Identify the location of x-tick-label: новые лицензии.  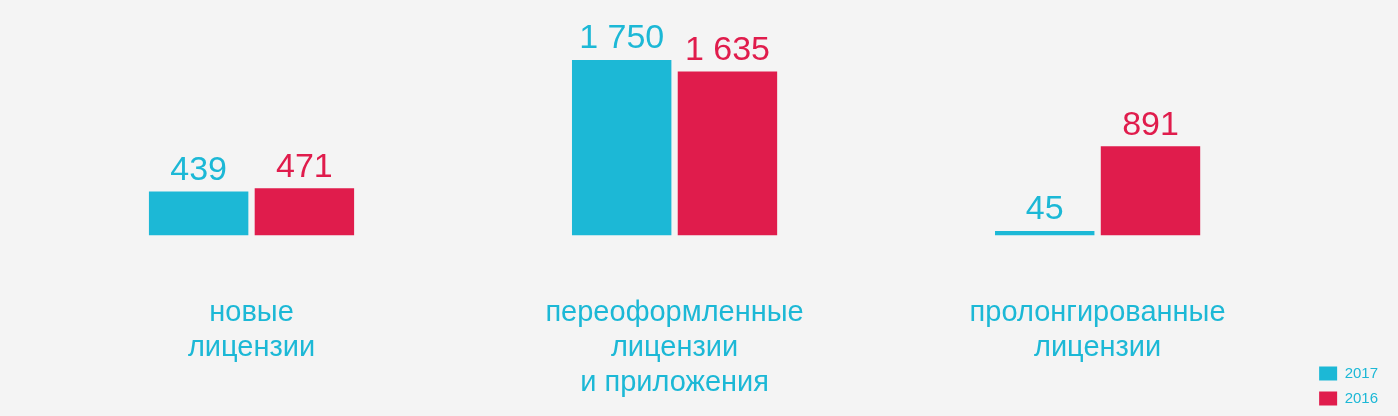
(251, 328).